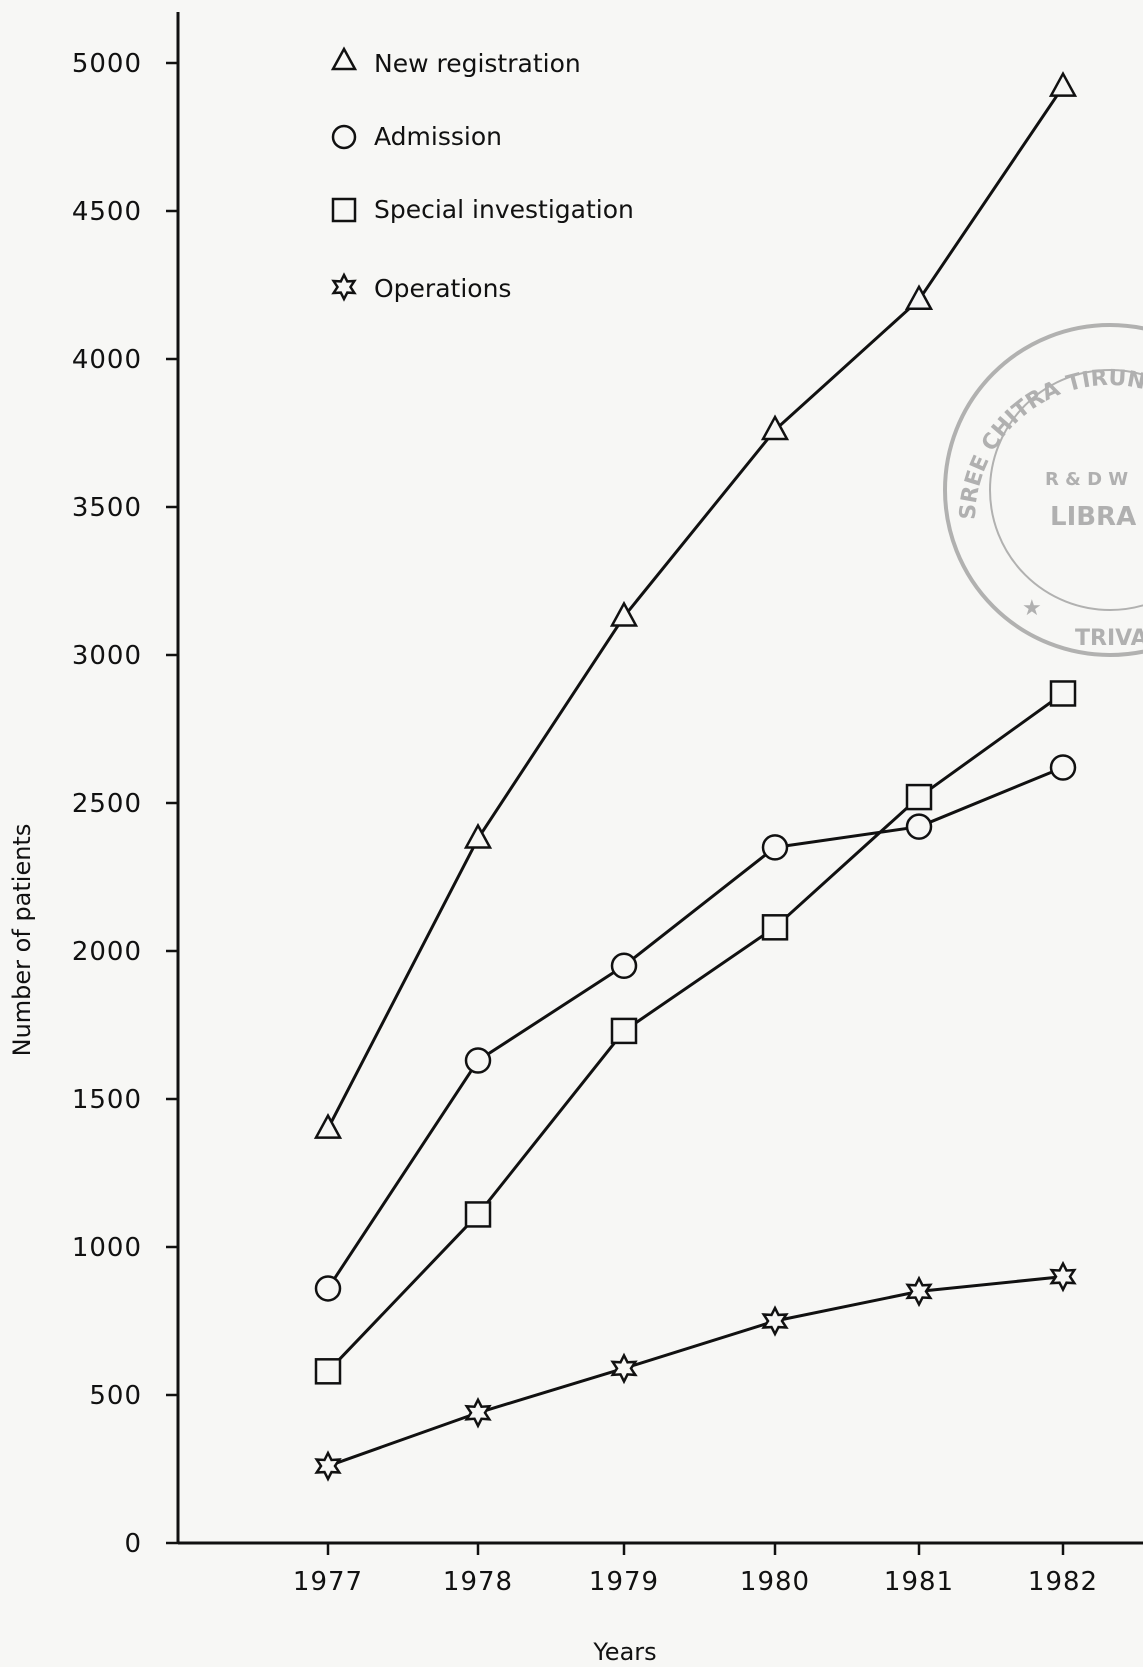  Describe the element at coordinates (107, 656) in the screenshot. I see `y-tick-label: 3000` at that location.